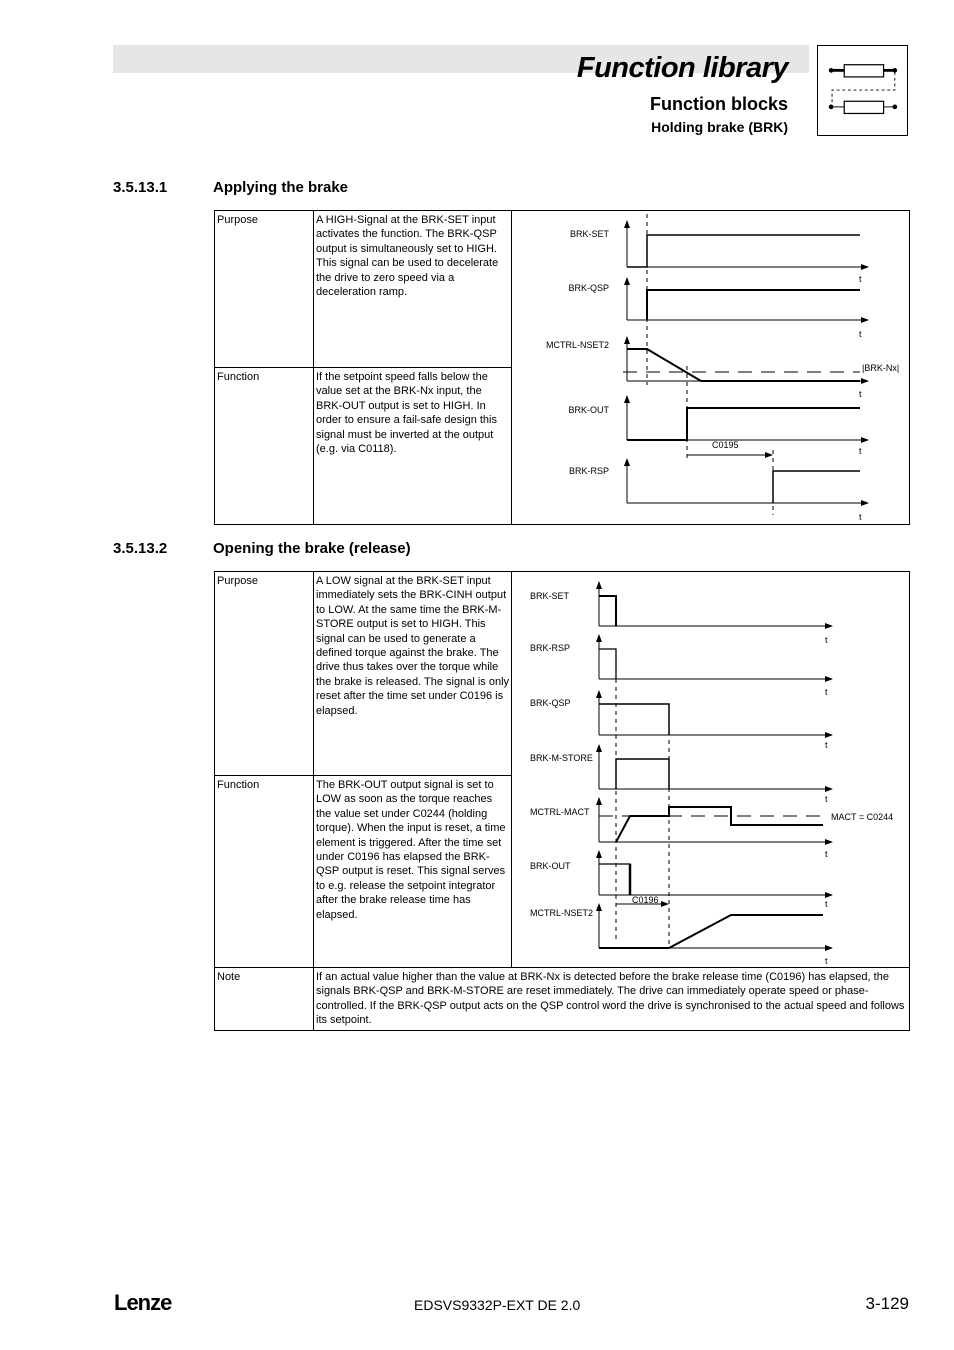  What do you see at coordinates (682, 68) in the screenshot?
I see `page-title: Function library` at bounding box center [682, 68].